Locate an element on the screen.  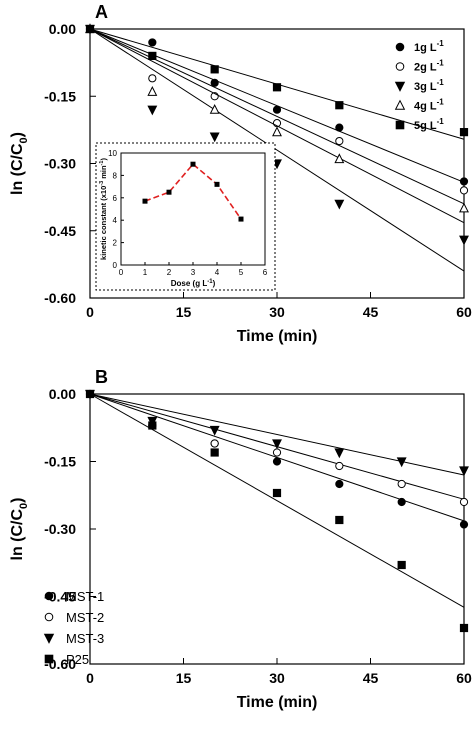
y-axis-title: ln (C/C0) is located at coordinates (19, 529).